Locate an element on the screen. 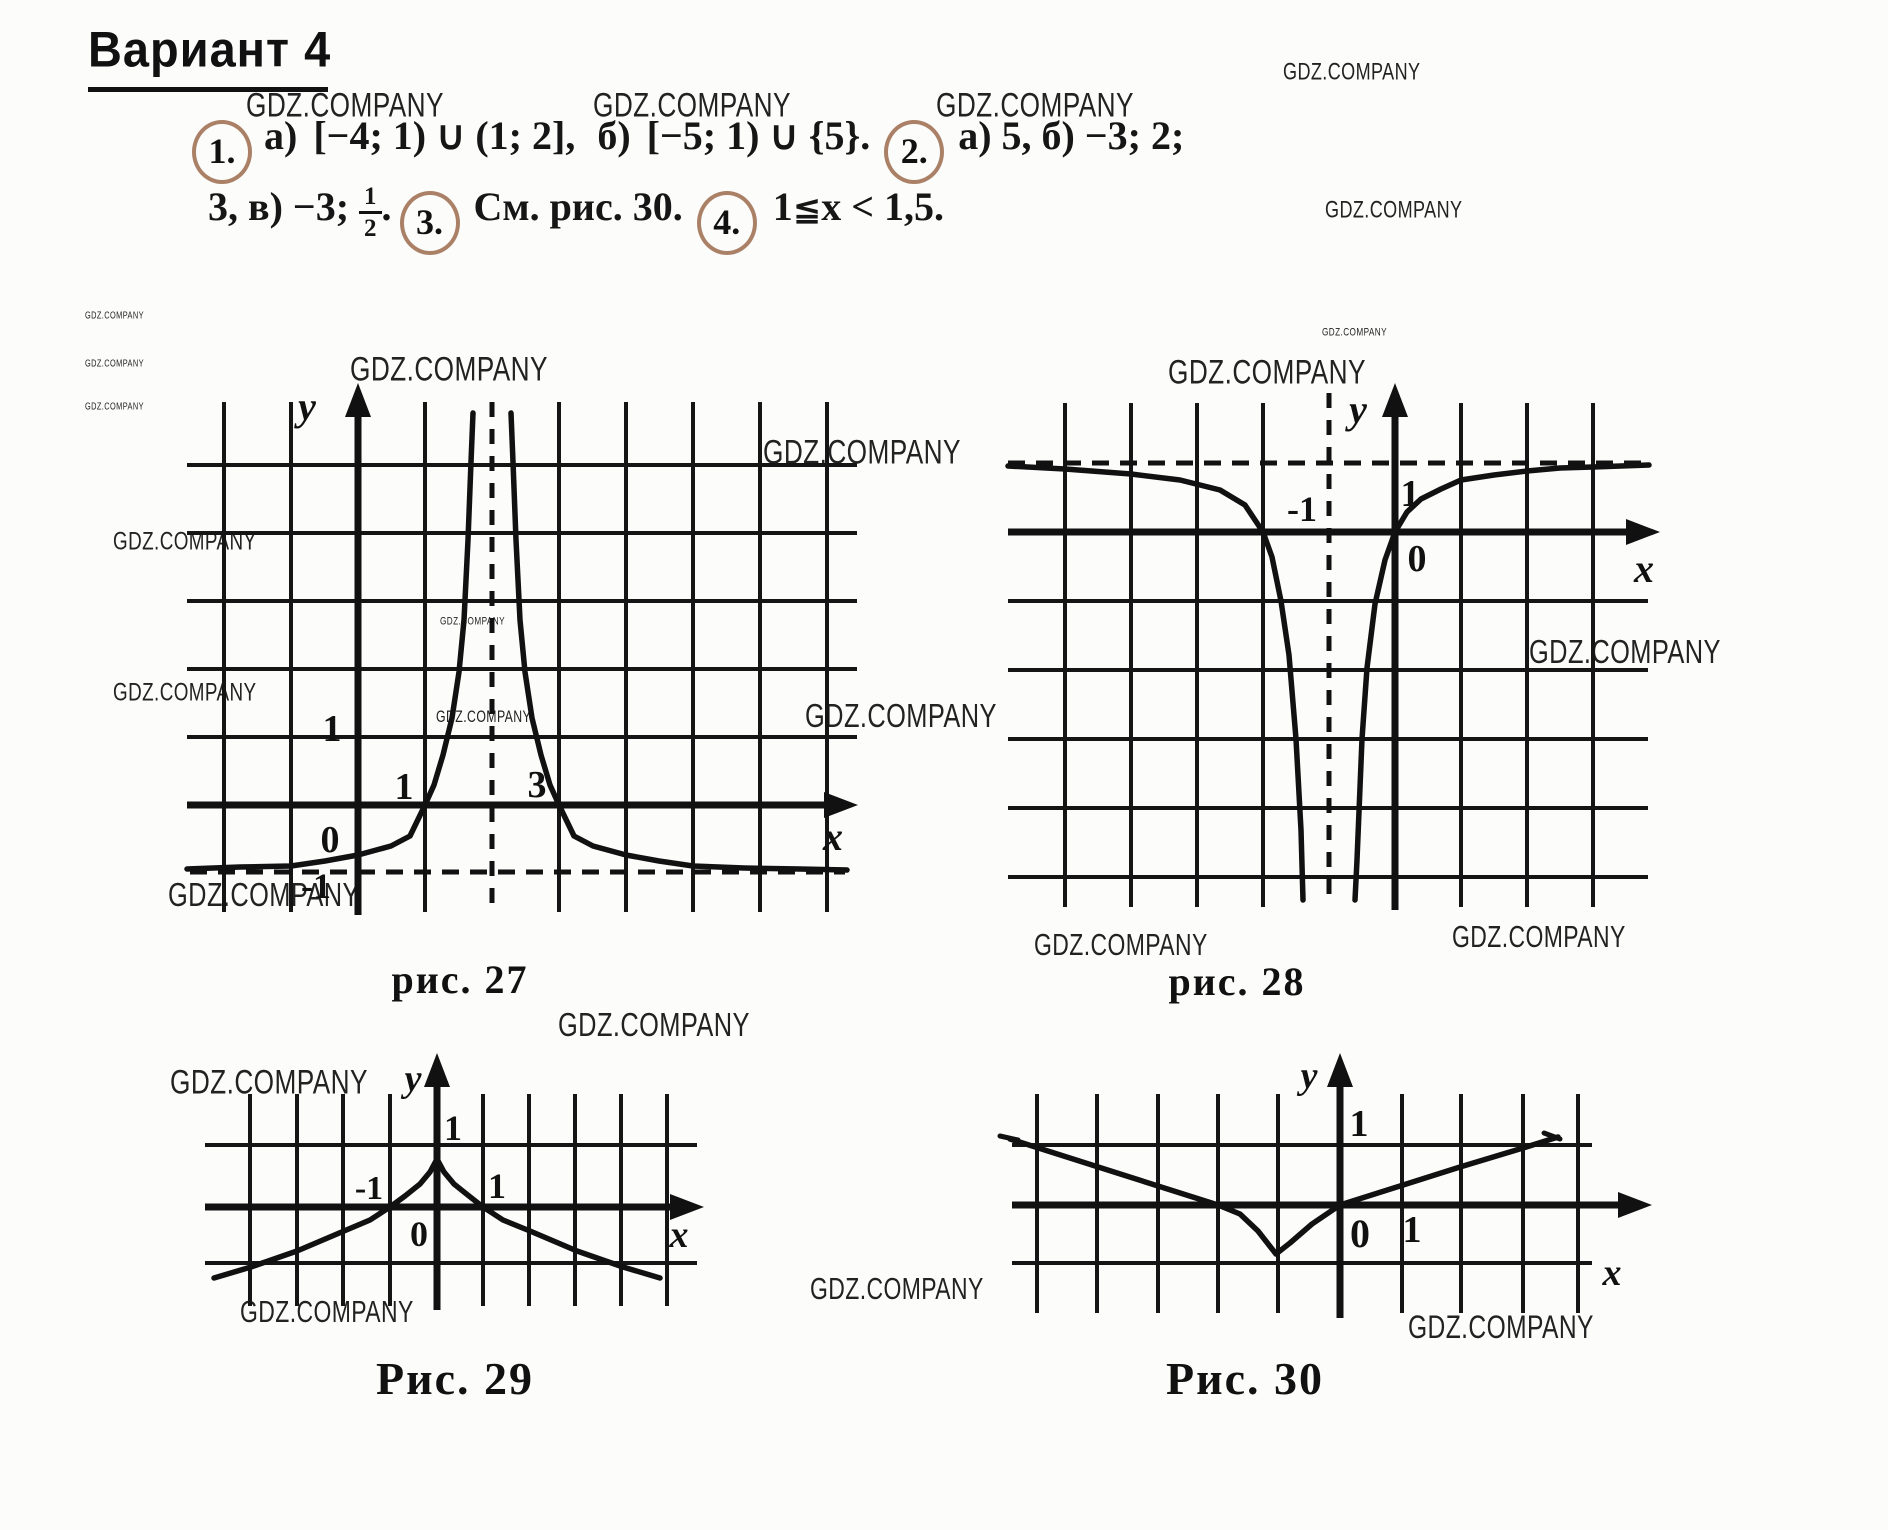 The width and height of the screenshot is (1888, 1530). fig30-labels: y x 1 0 1 is located at coordinates (1459, 1174).